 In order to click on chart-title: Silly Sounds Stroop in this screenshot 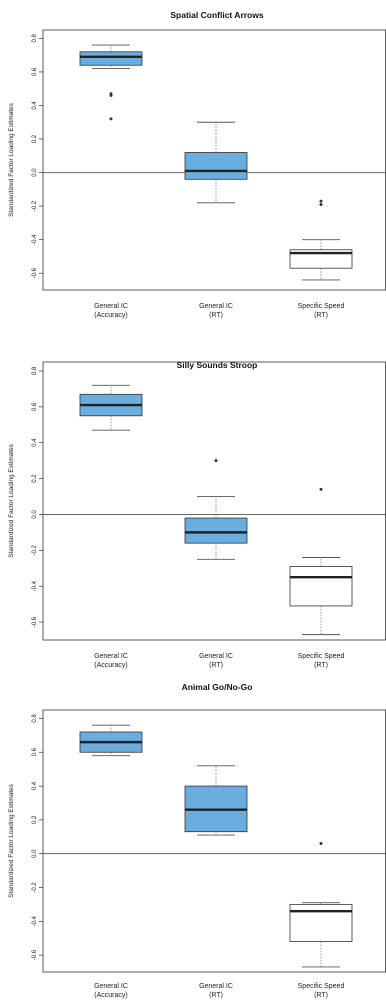, I will do `click(217, 365)`.